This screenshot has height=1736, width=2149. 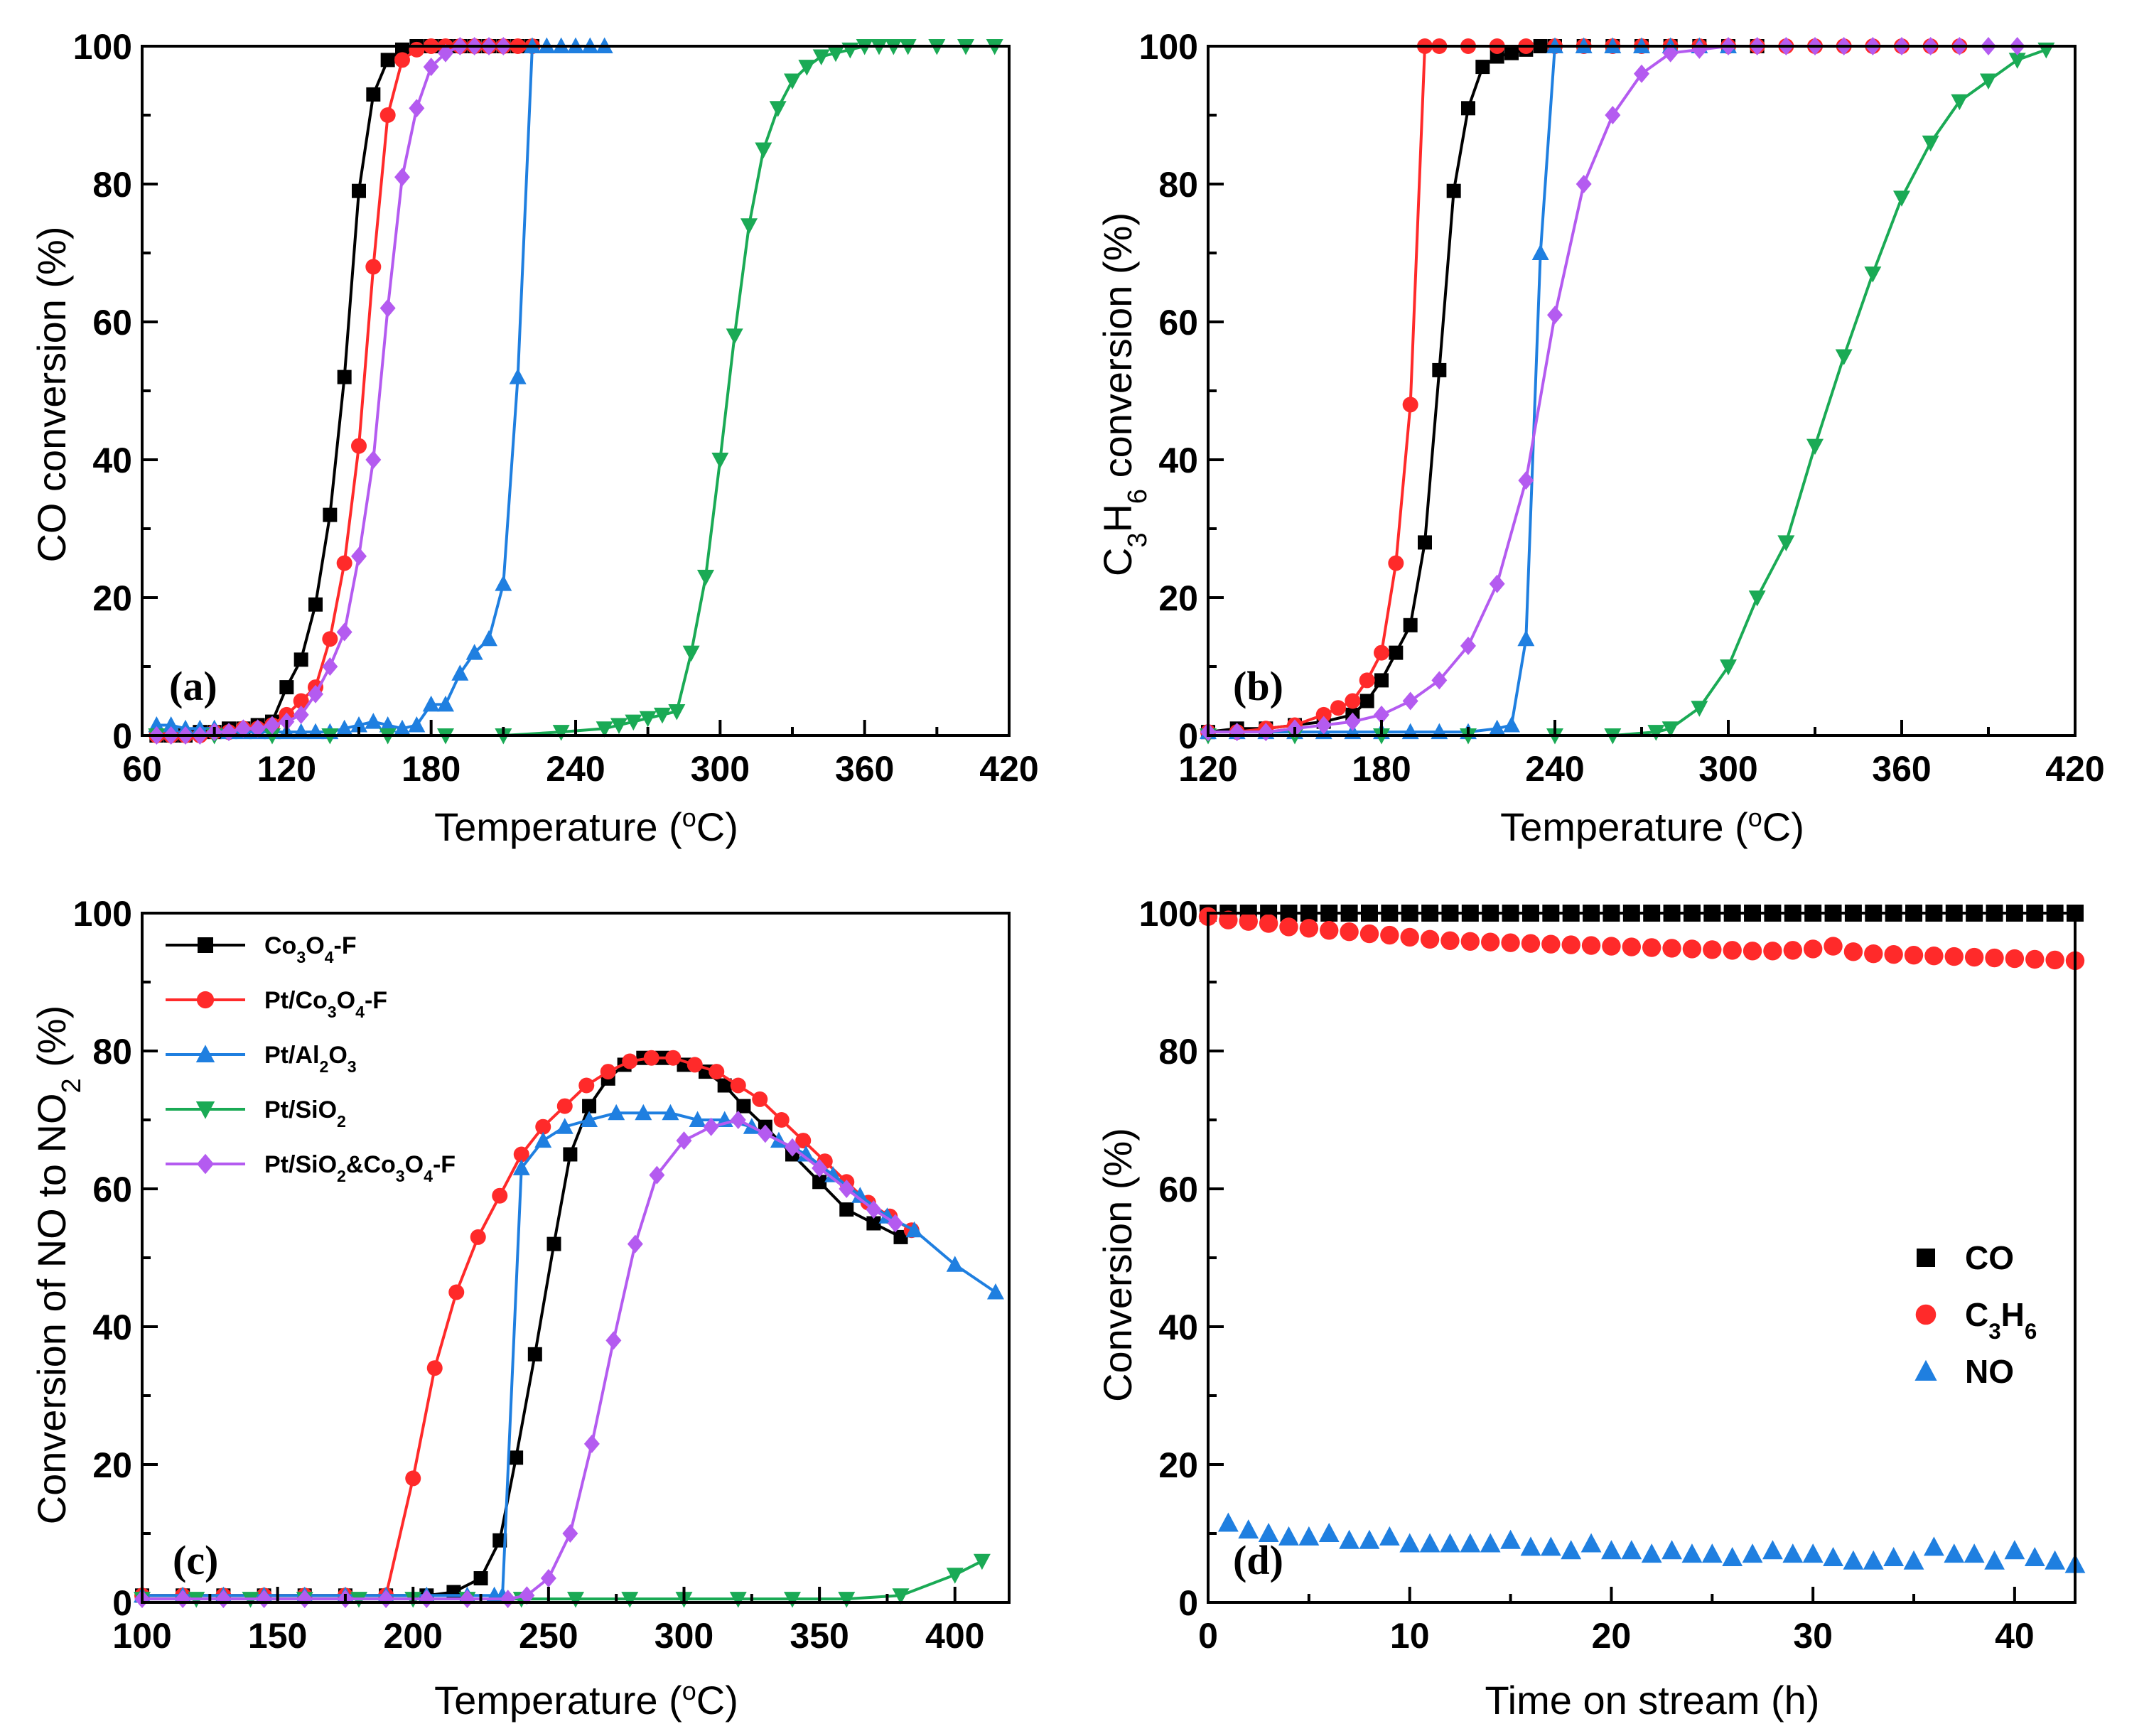 What do you see at coordinates (261, 949) in the screenshot?
I see `legend-item-co3o4-f: Co3O4-F` at bounding box center [261, 949].